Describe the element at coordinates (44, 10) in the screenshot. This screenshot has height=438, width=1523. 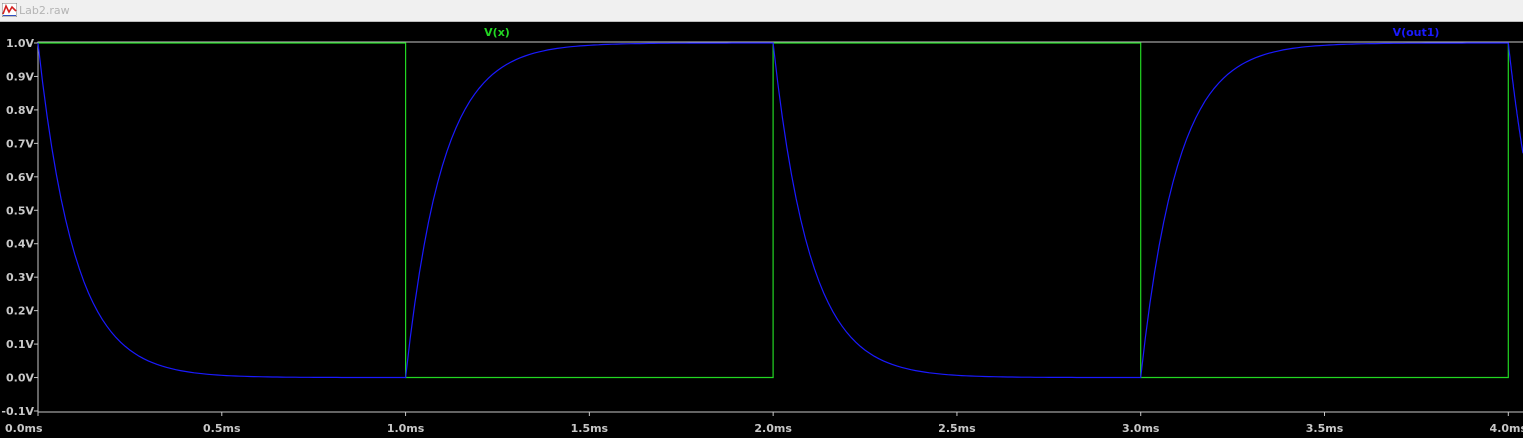
I see `window-title: Lab2.raw` at that location.